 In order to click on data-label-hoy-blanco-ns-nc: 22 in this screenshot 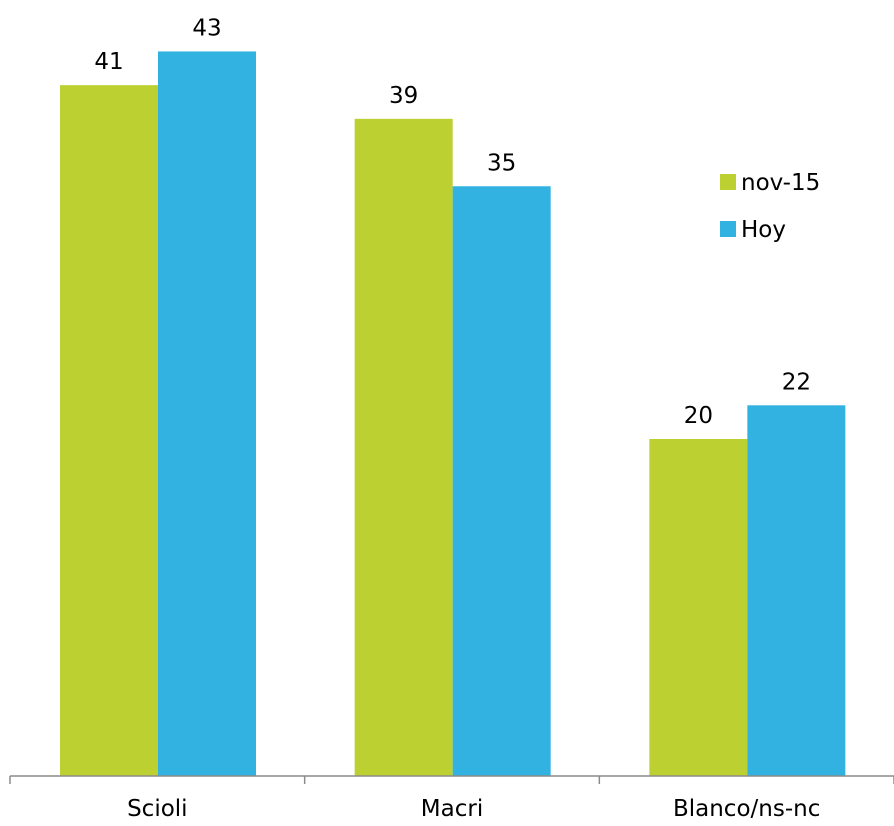, I will do `click(796, 382)`.